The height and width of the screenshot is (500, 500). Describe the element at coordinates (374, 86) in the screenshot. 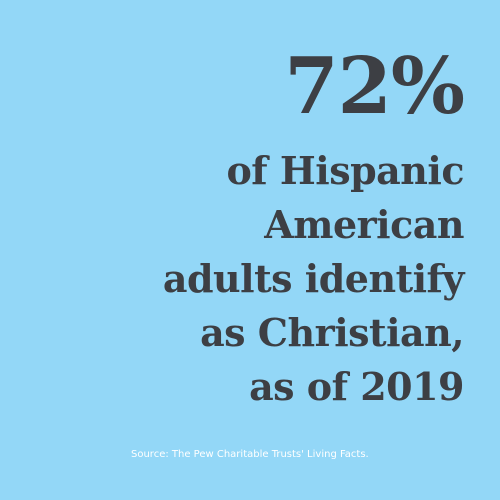

I see `headline-statistic: 72%` at that location.